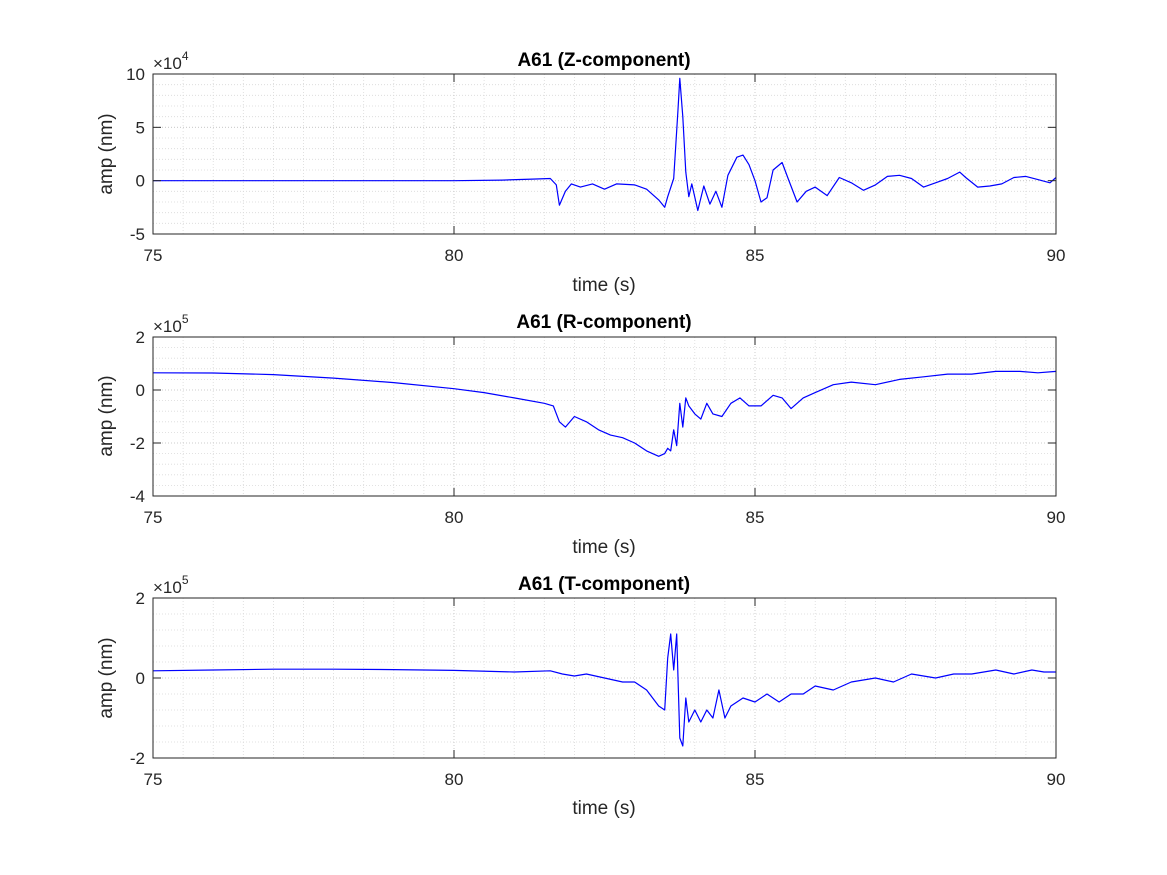 The image size is (1167, 875). Describe the element at coordinates (137, 234) in the screenshot. I see `y-tick-label: -5` at that location.